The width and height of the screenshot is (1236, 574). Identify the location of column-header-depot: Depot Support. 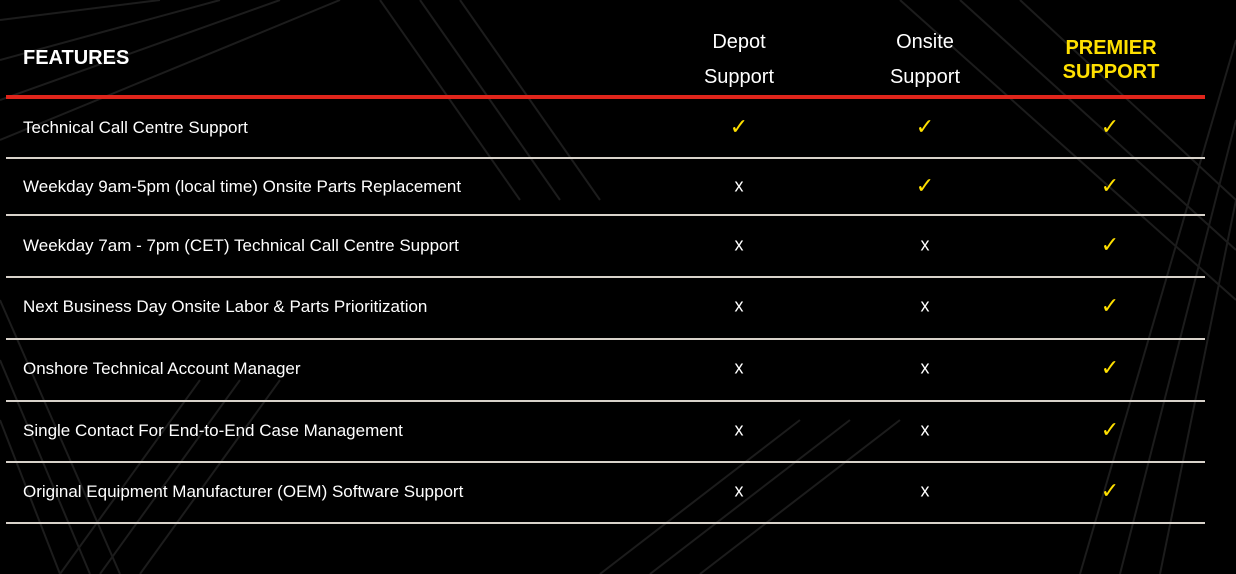
(739, 60).